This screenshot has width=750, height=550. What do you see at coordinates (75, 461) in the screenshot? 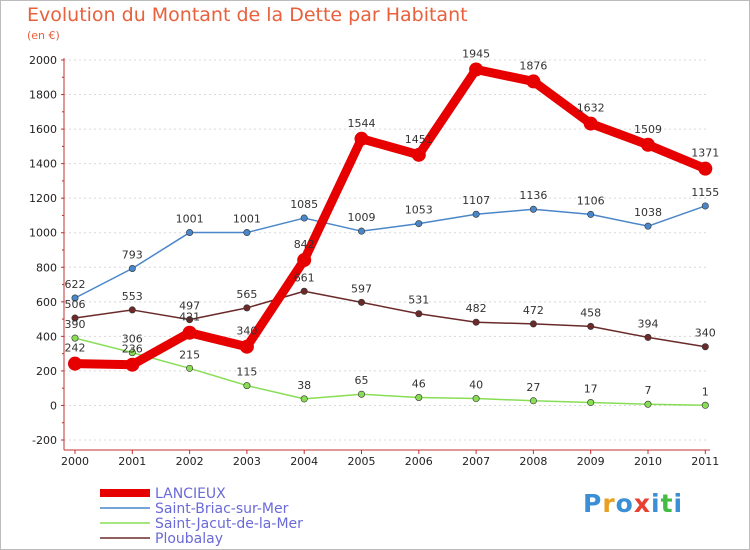
I see `x-tick-label: 2000` at bounding box center [75, 461].